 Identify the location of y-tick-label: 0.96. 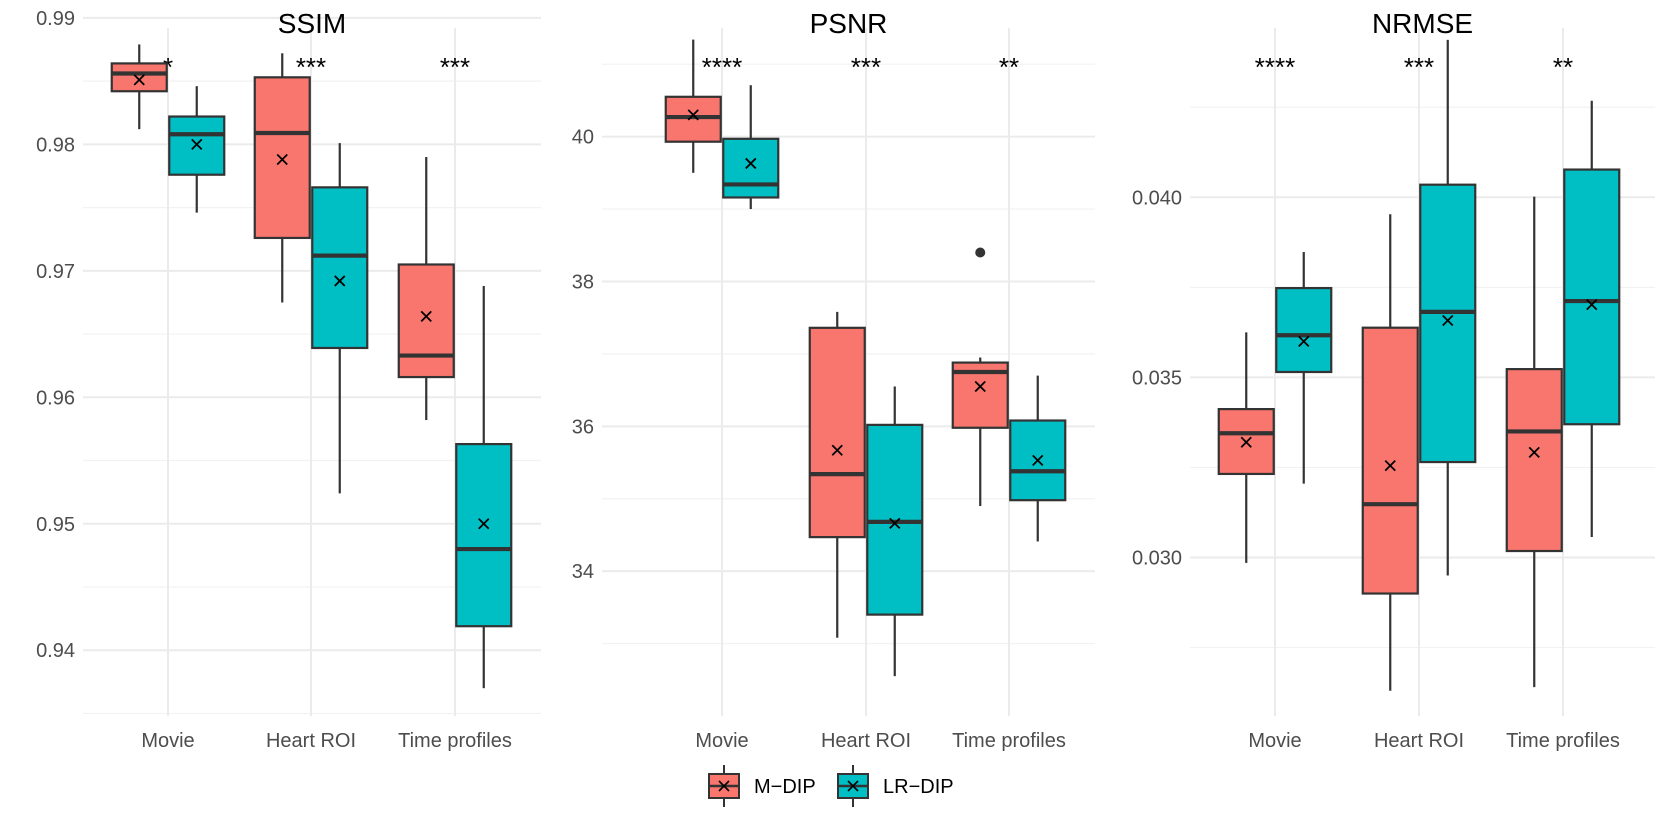
(55, 398).